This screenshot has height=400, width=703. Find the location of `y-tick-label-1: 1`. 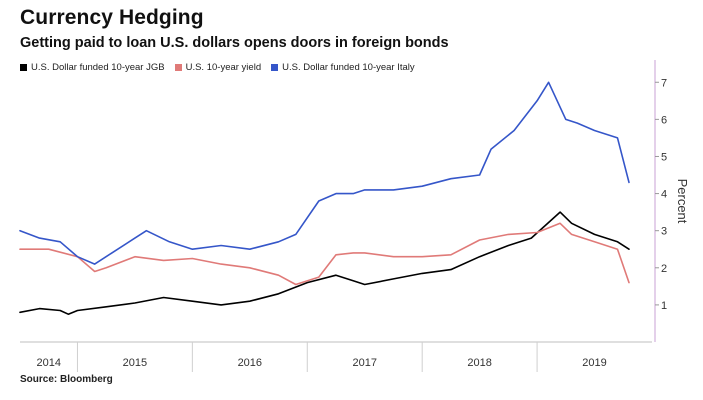

y-tick-label-1: 1 is located at coordinates (664, 306).